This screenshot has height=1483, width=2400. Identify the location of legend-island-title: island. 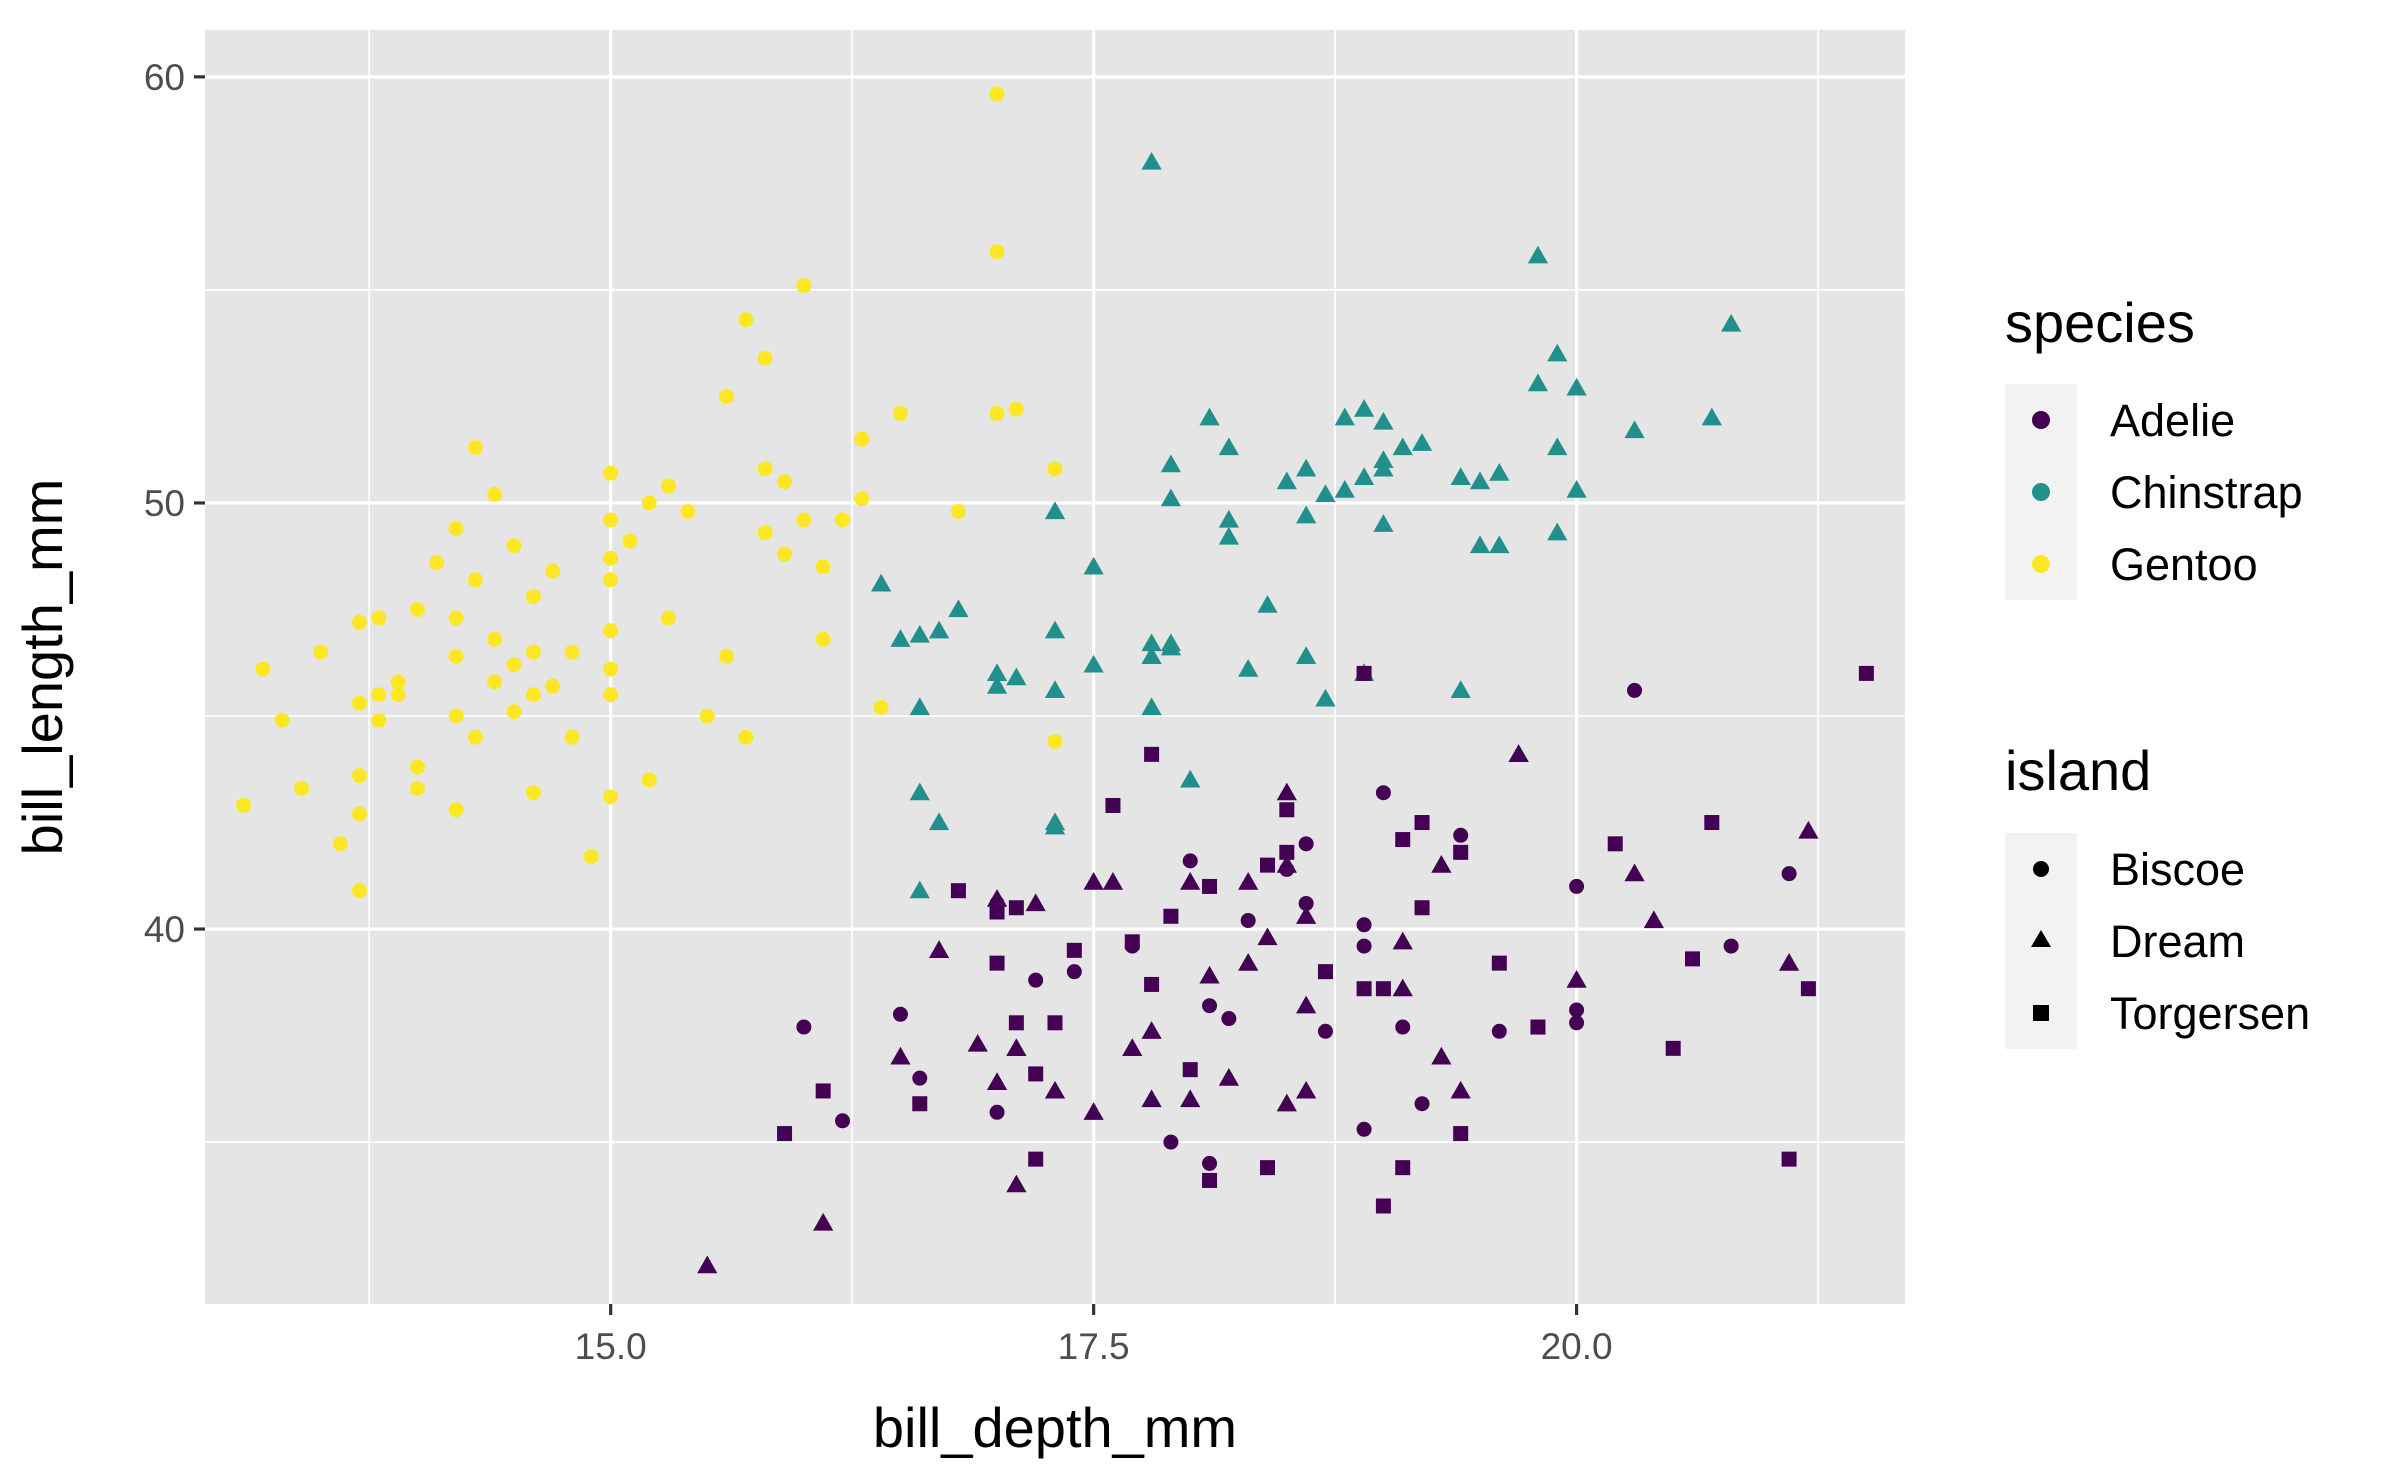
(2078, 770).